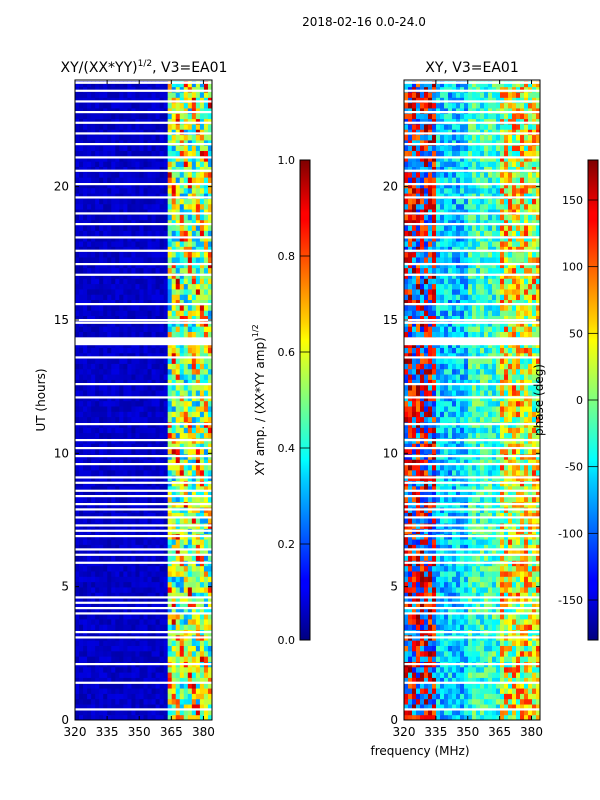  I want to click on colorbar-tick-label: 50, so click(576, 333).